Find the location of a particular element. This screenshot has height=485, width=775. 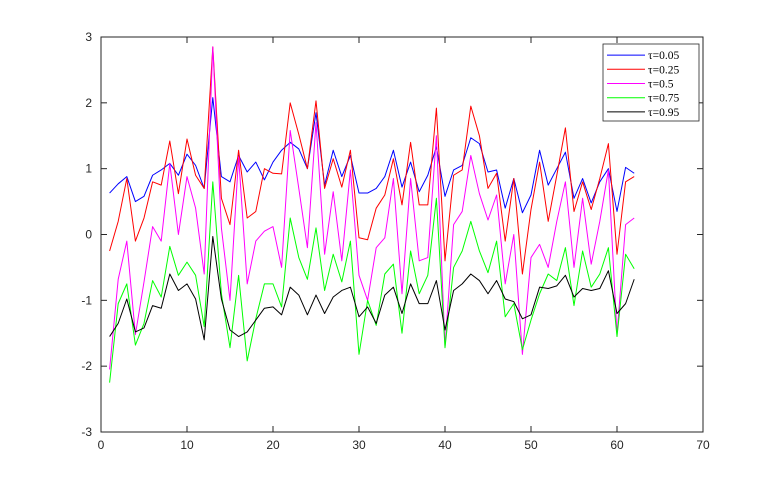

legend: τ=0.05 τ=0.25 τ=0.5 τ=0.75 τ=0.95 is located at coordinates (651, 82).